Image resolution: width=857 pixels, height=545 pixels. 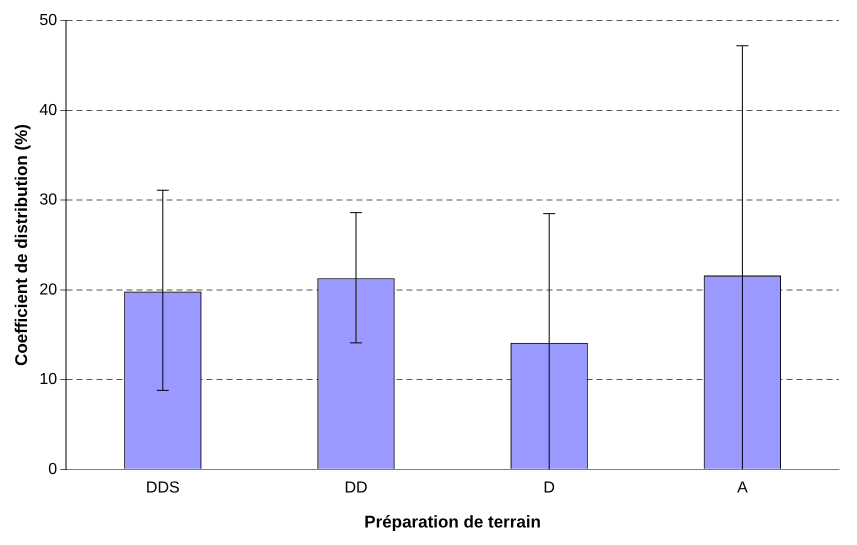 I want to click on y-tick-label: 40, so click(x=48, y=110).